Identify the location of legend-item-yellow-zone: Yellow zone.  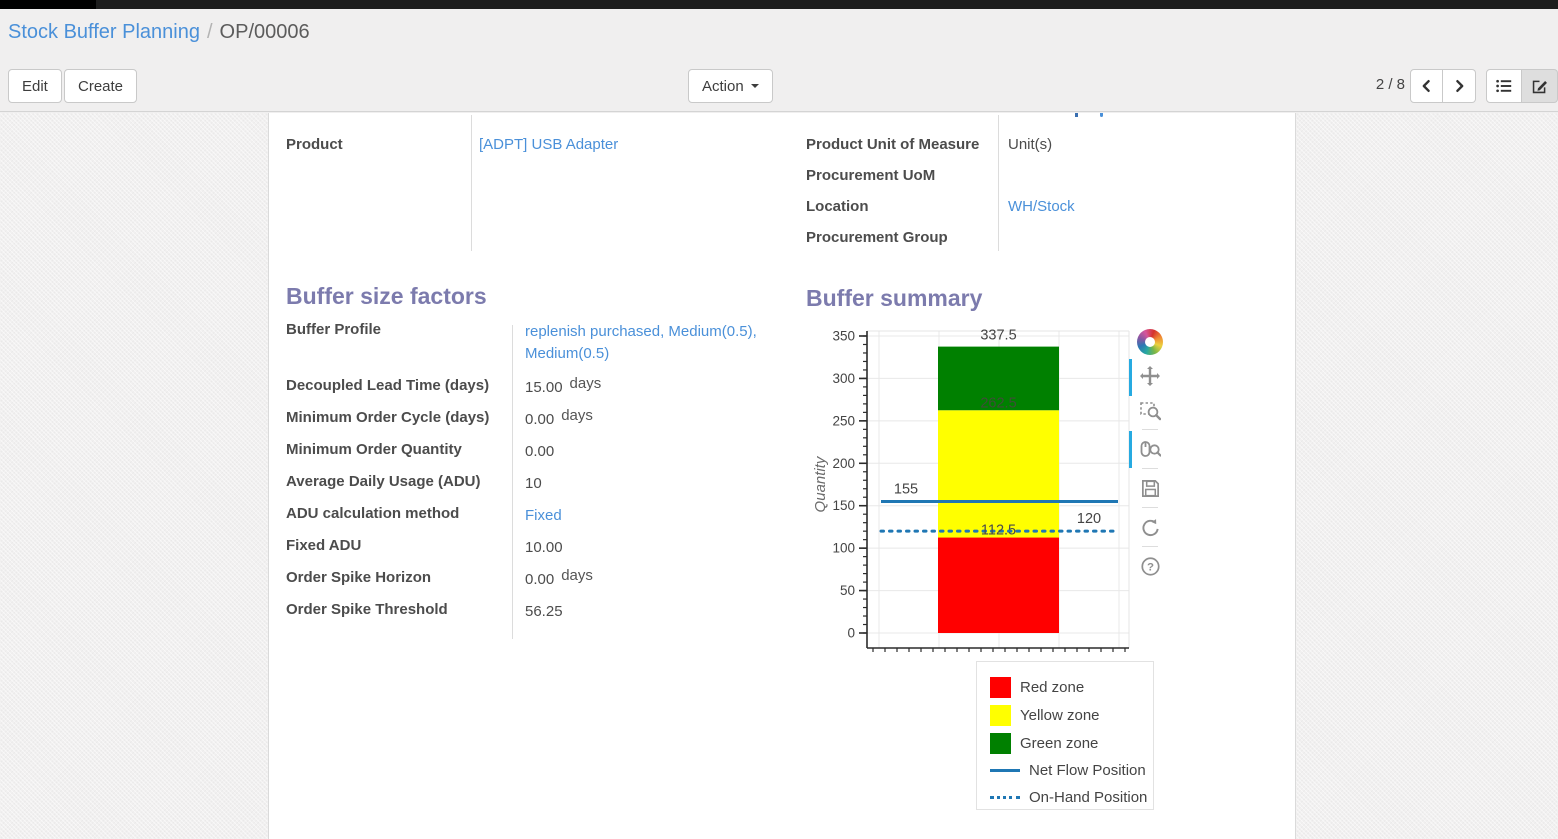
(1045, 715).